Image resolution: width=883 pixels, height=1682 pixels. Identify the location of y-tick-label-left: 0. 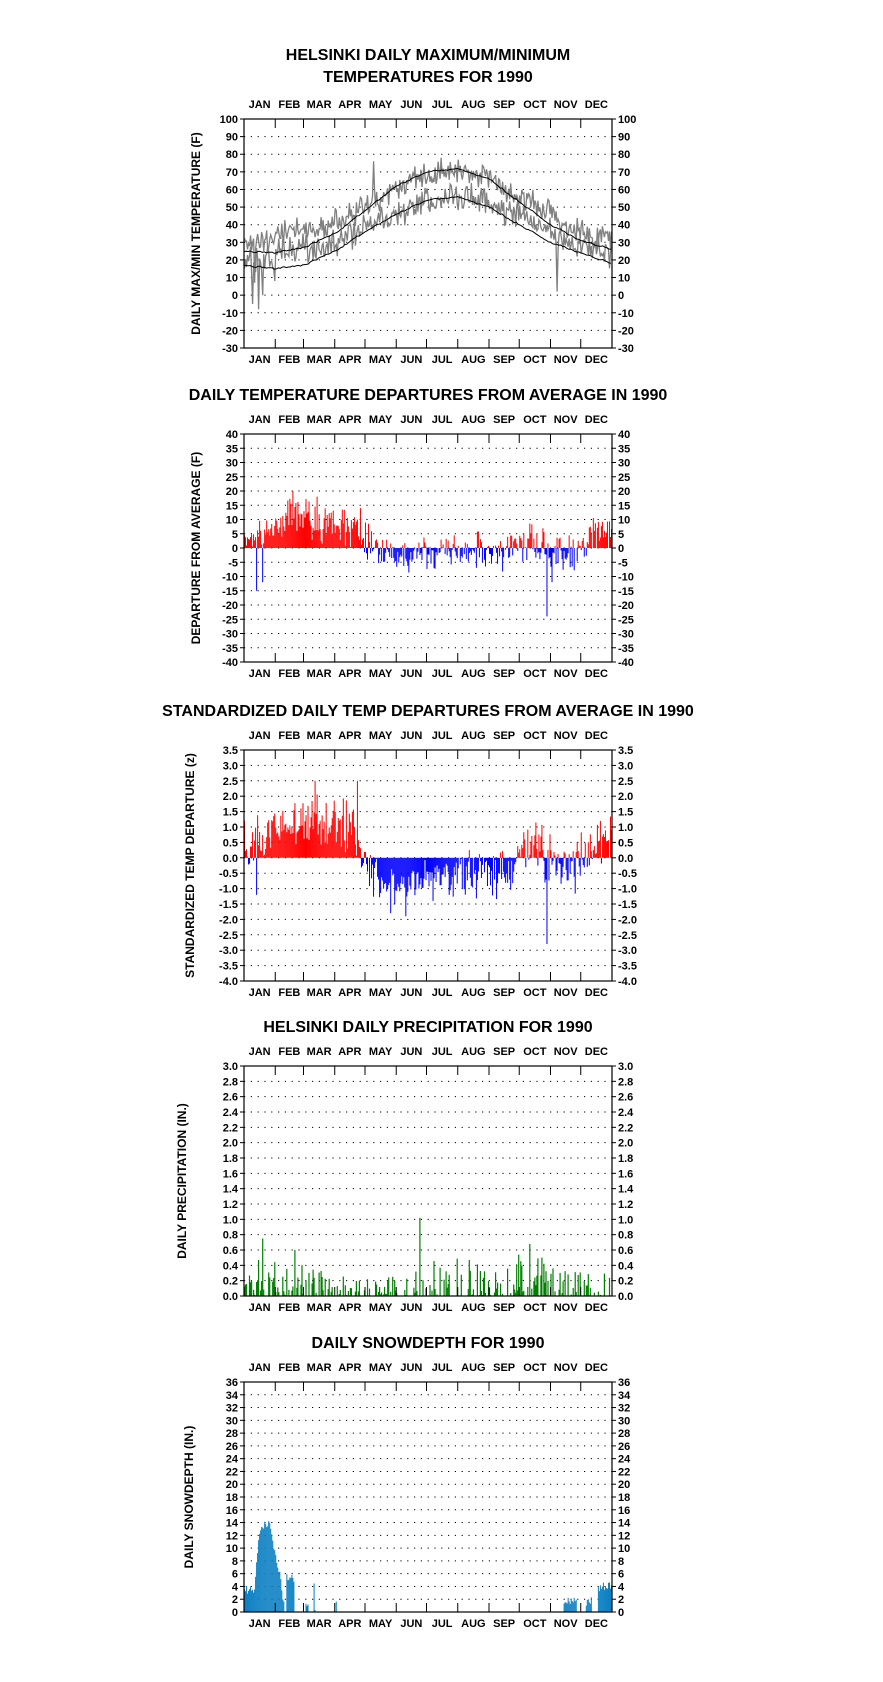
(235, 296).